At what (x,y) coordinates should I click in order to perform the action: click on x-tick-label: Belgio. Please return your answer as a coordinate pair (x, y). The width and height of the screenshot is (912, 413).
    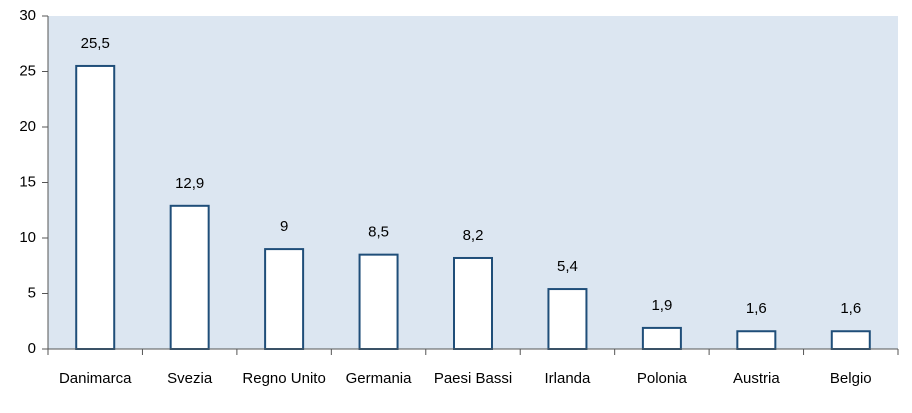
    Looking at the image, I should click on (851, 378).